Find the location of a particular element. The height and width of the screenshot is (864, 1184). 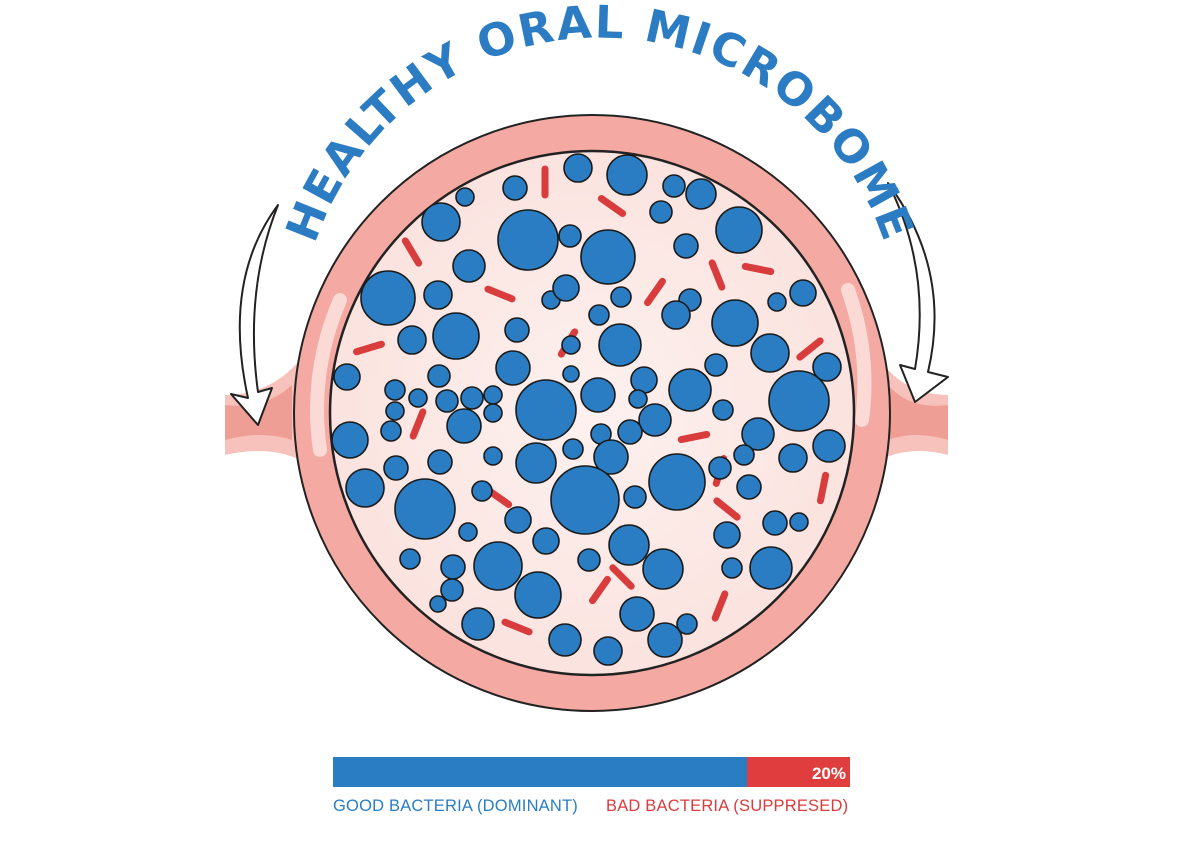

curved-arrow-right-icon is located at coordinates (918, 292).